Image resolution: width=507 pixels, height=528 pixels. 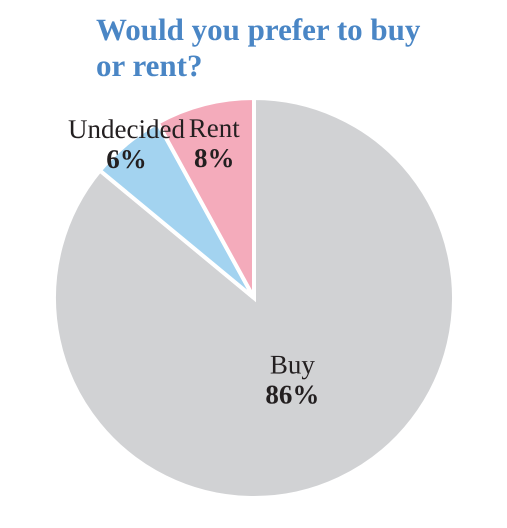 I want to click on chart-title: Would you prefer to buy or rent?, so click(x=259, y=48).